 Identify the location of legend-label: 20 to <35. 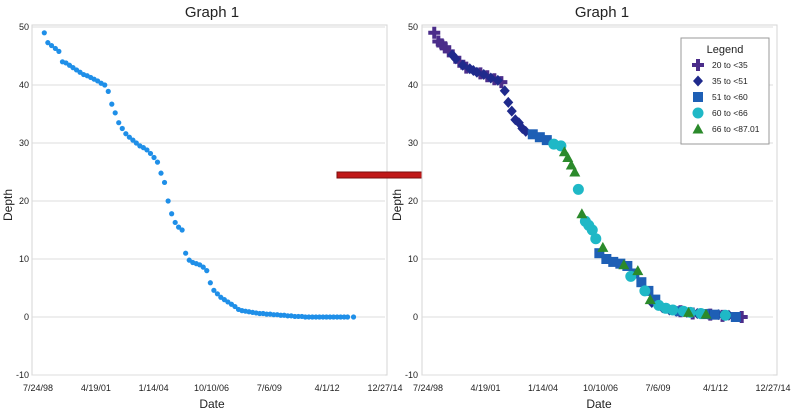
(730, 65).